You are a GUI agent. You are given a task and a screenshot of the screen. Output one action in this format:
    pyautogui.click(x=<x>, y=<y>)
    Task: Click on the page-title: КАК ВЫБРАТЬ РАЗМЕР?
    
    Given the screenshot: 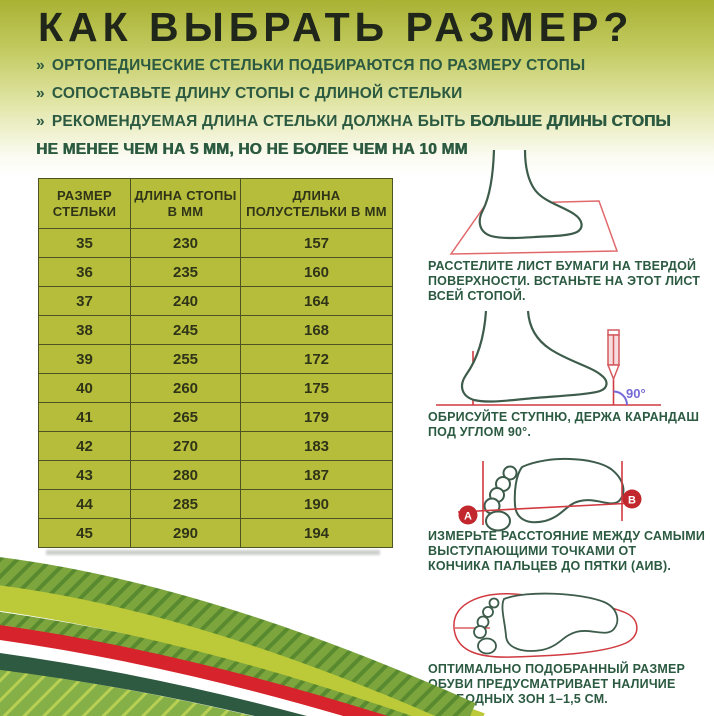 What is the action you would take?
    pyautogui.click(x=336, y=27)
    